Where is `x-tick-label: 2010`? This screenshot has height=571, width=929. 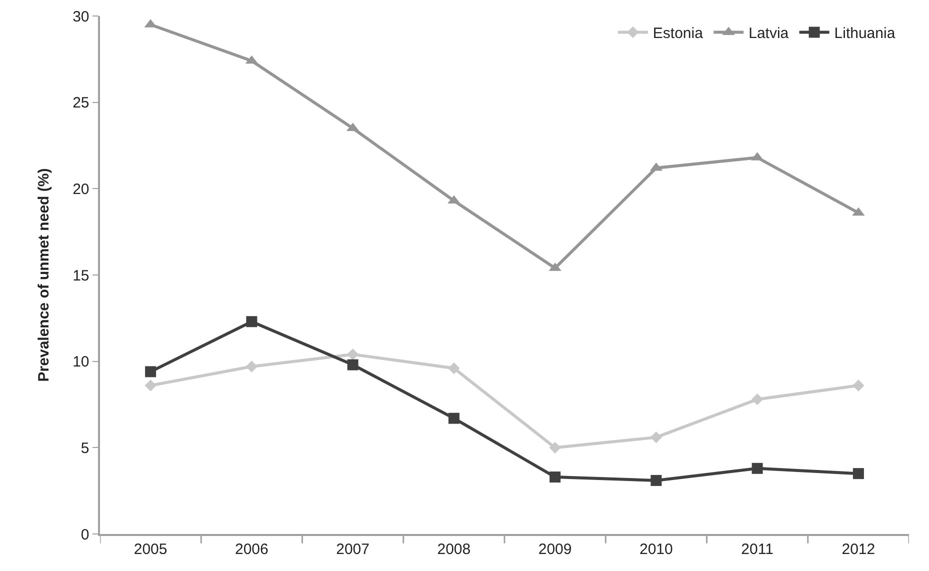
x-tick-label: 2010 is located at coordinates (656, 549).